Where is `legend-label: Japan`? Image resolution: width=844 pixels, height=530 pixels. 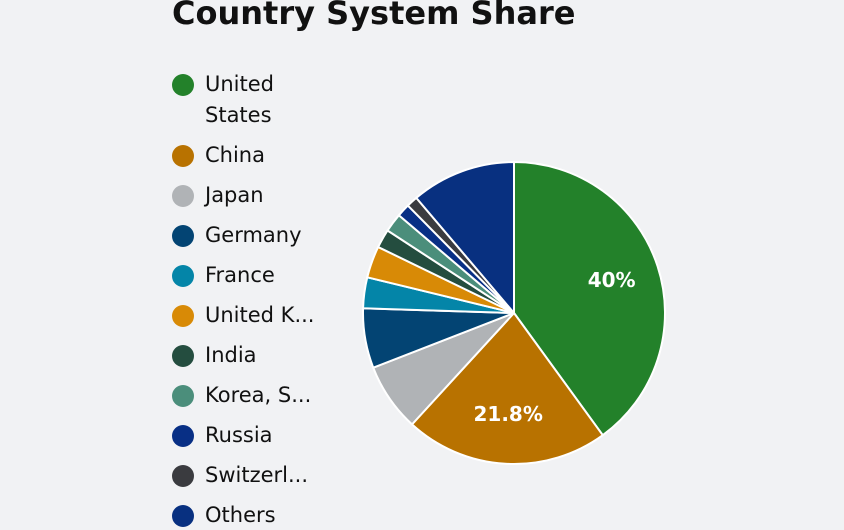
legend-label: Japan is located at coordinates (233, 195).